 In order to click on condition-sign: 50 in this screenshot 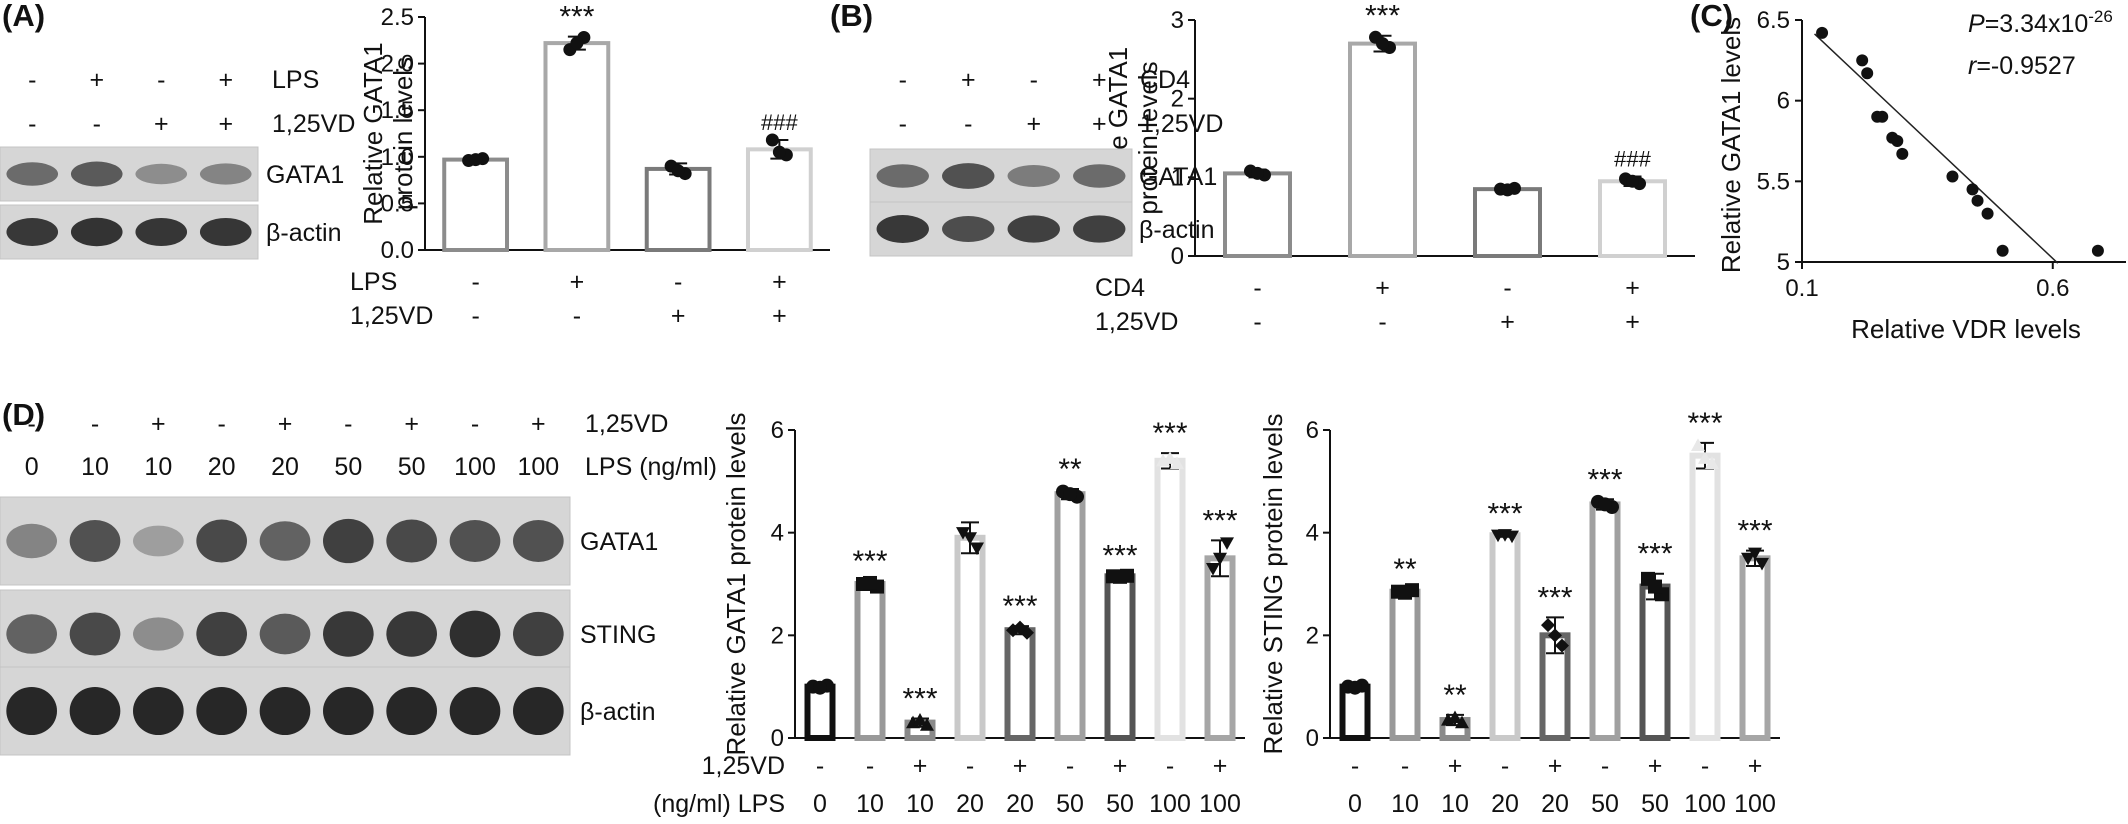, I will do `click(1605, 804)`.